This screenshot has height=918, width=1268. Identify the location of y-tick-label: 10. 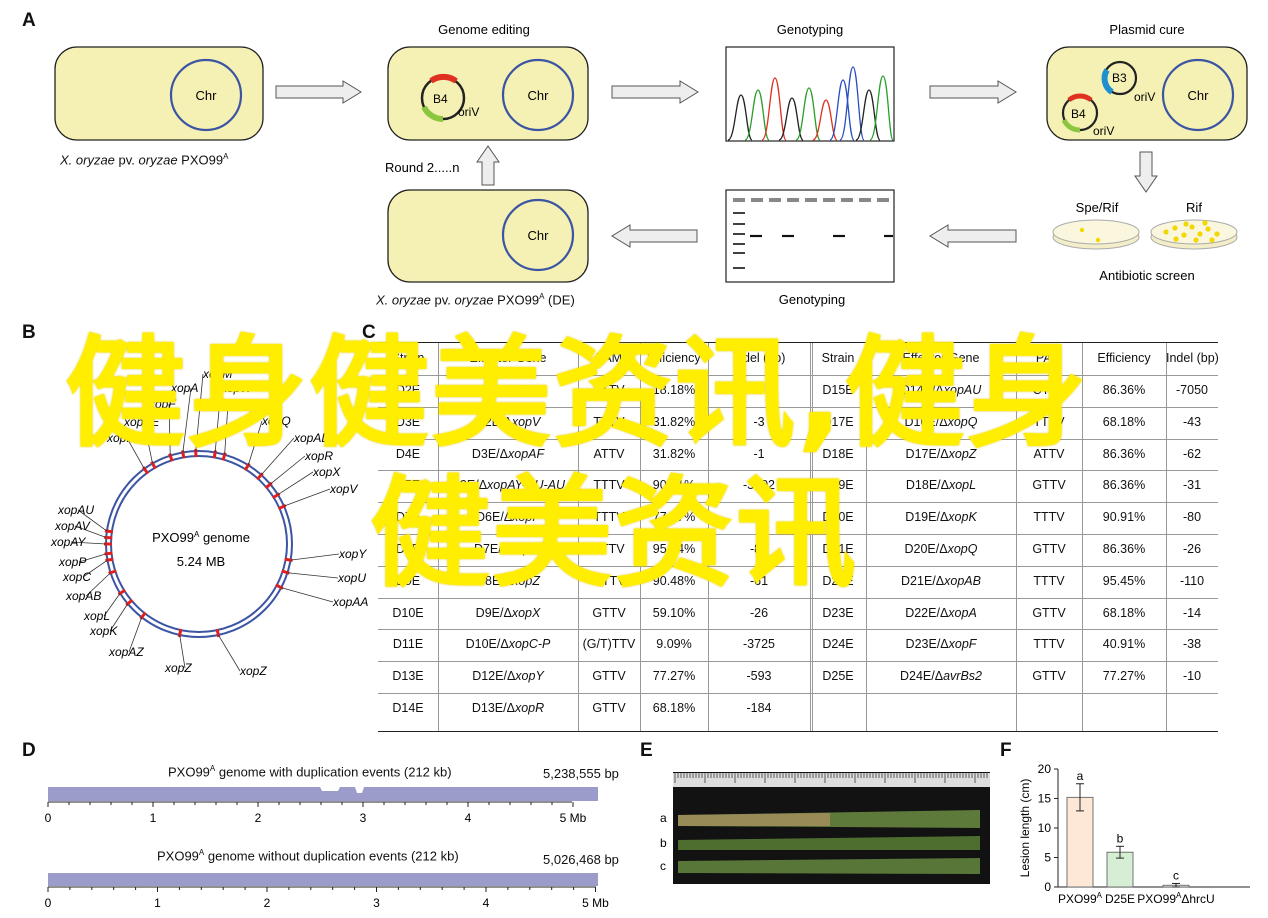
(1045, 828).